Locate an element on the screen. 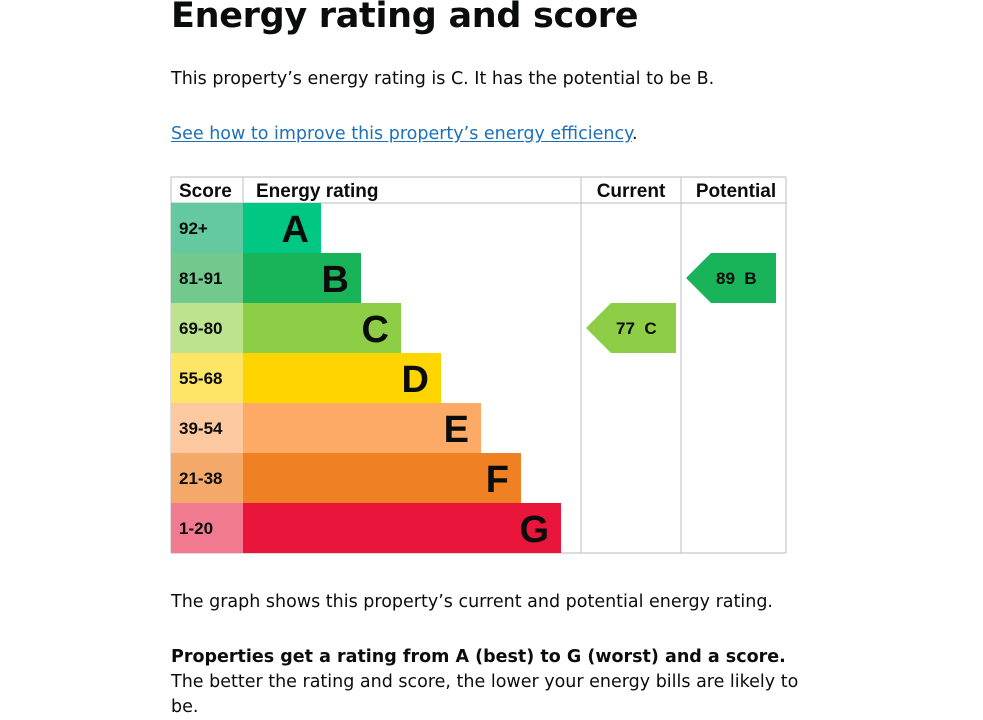  band-letter-g: G is located at coordinates (534, 530).